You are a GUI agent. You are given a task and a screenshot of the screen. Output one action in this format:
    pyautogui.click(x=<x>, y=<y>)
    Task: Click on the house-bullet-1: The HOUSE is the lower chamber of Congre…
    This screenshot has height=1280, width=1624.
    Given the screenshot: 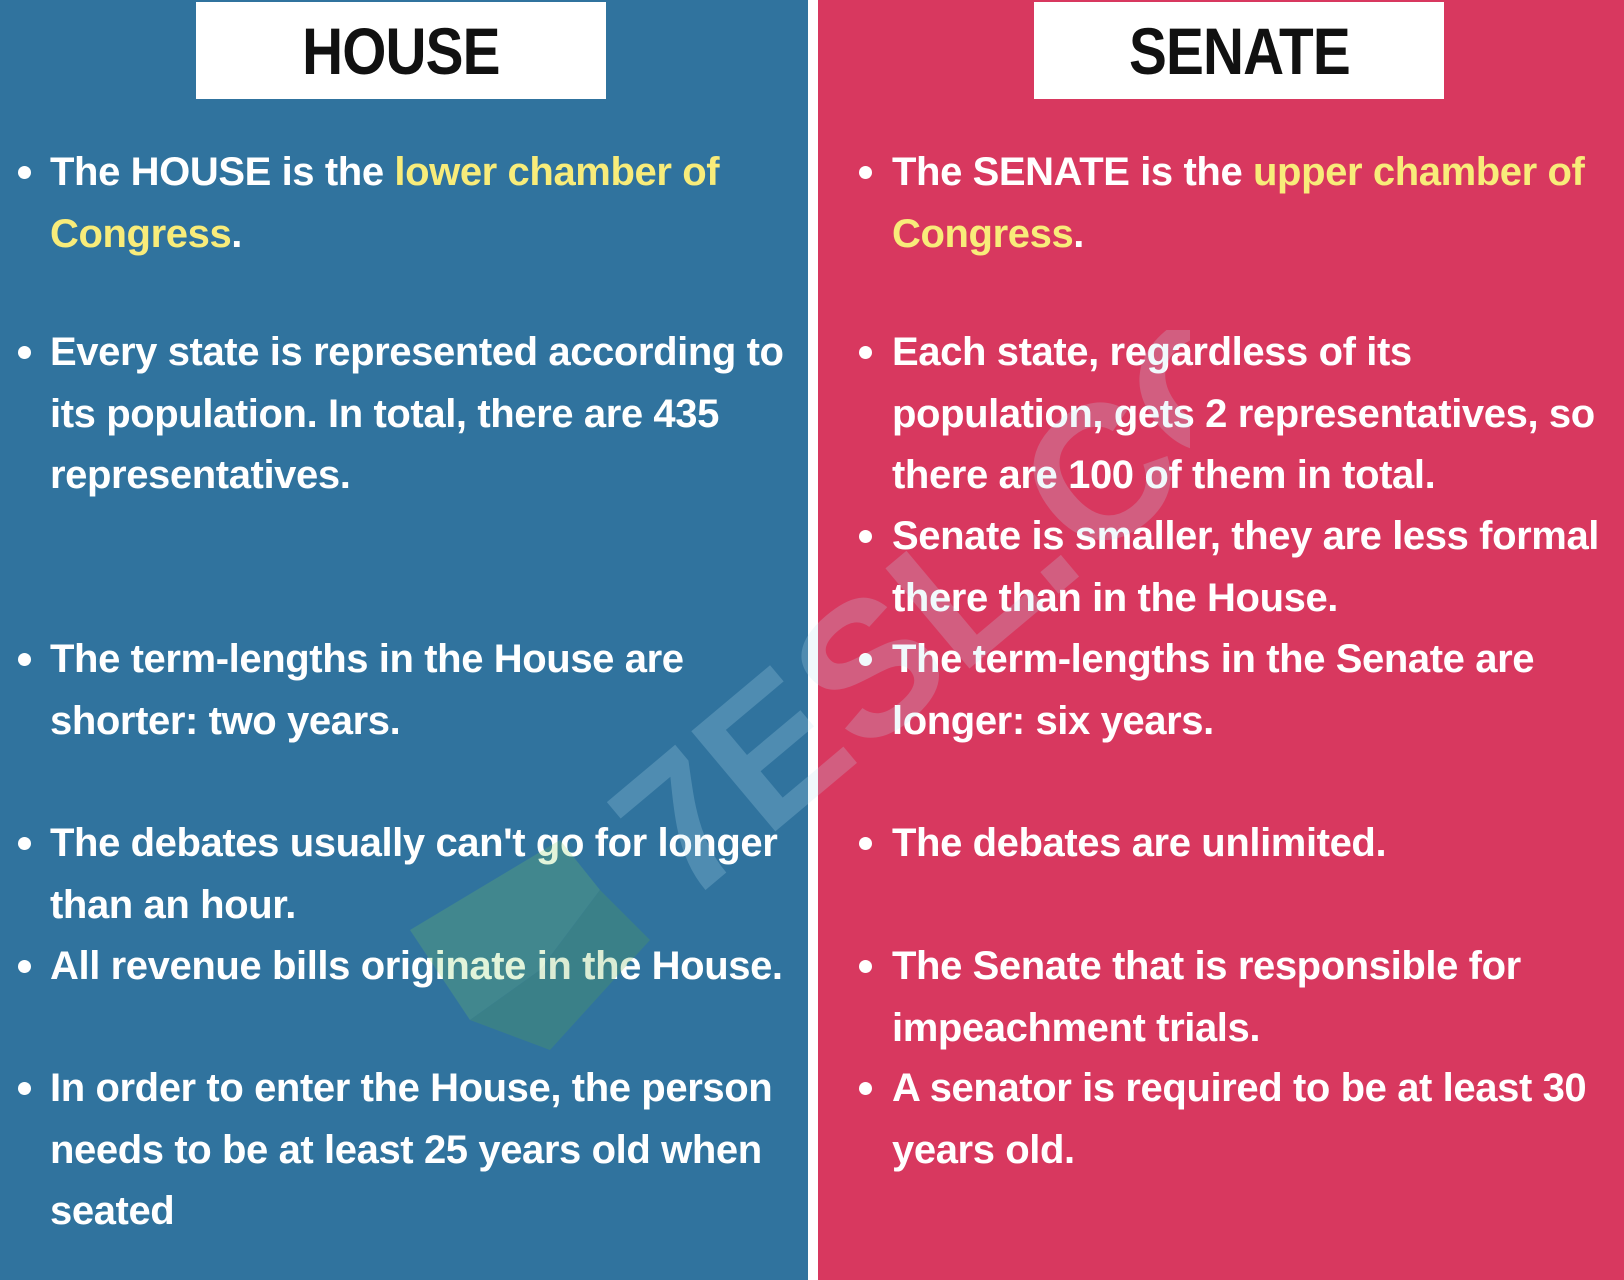 What is the action you would take?
    pyautogui.click(x=416, y=203)
    